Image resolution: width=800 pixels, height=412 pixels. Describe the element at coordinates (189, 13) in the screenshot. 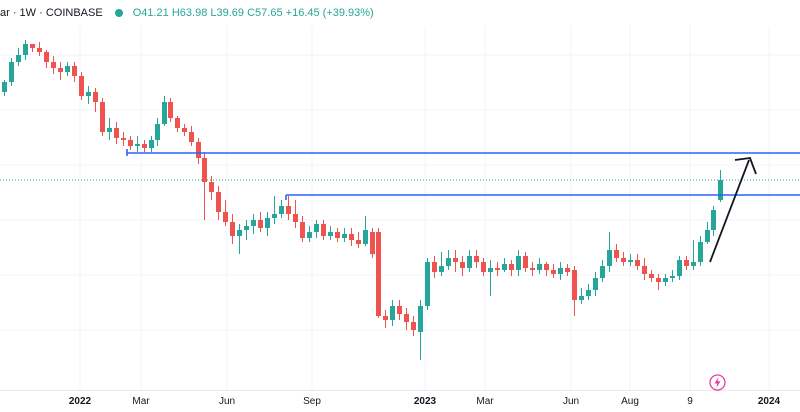

I see `high-value: H63.98` at that location.